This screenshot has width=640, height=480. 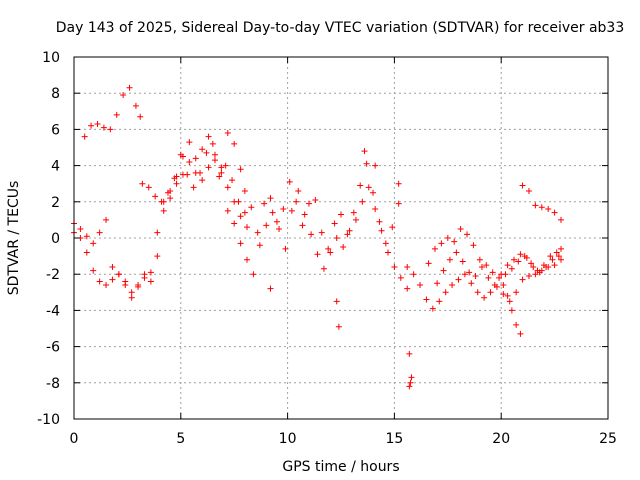 What do you see at coordinates (48, 239) in the screenshot?
I see `y-axis-tick-labels: -10 -8 -6 -4 -2 0 2 4 6 8 10` at bounding box center [48, 239].